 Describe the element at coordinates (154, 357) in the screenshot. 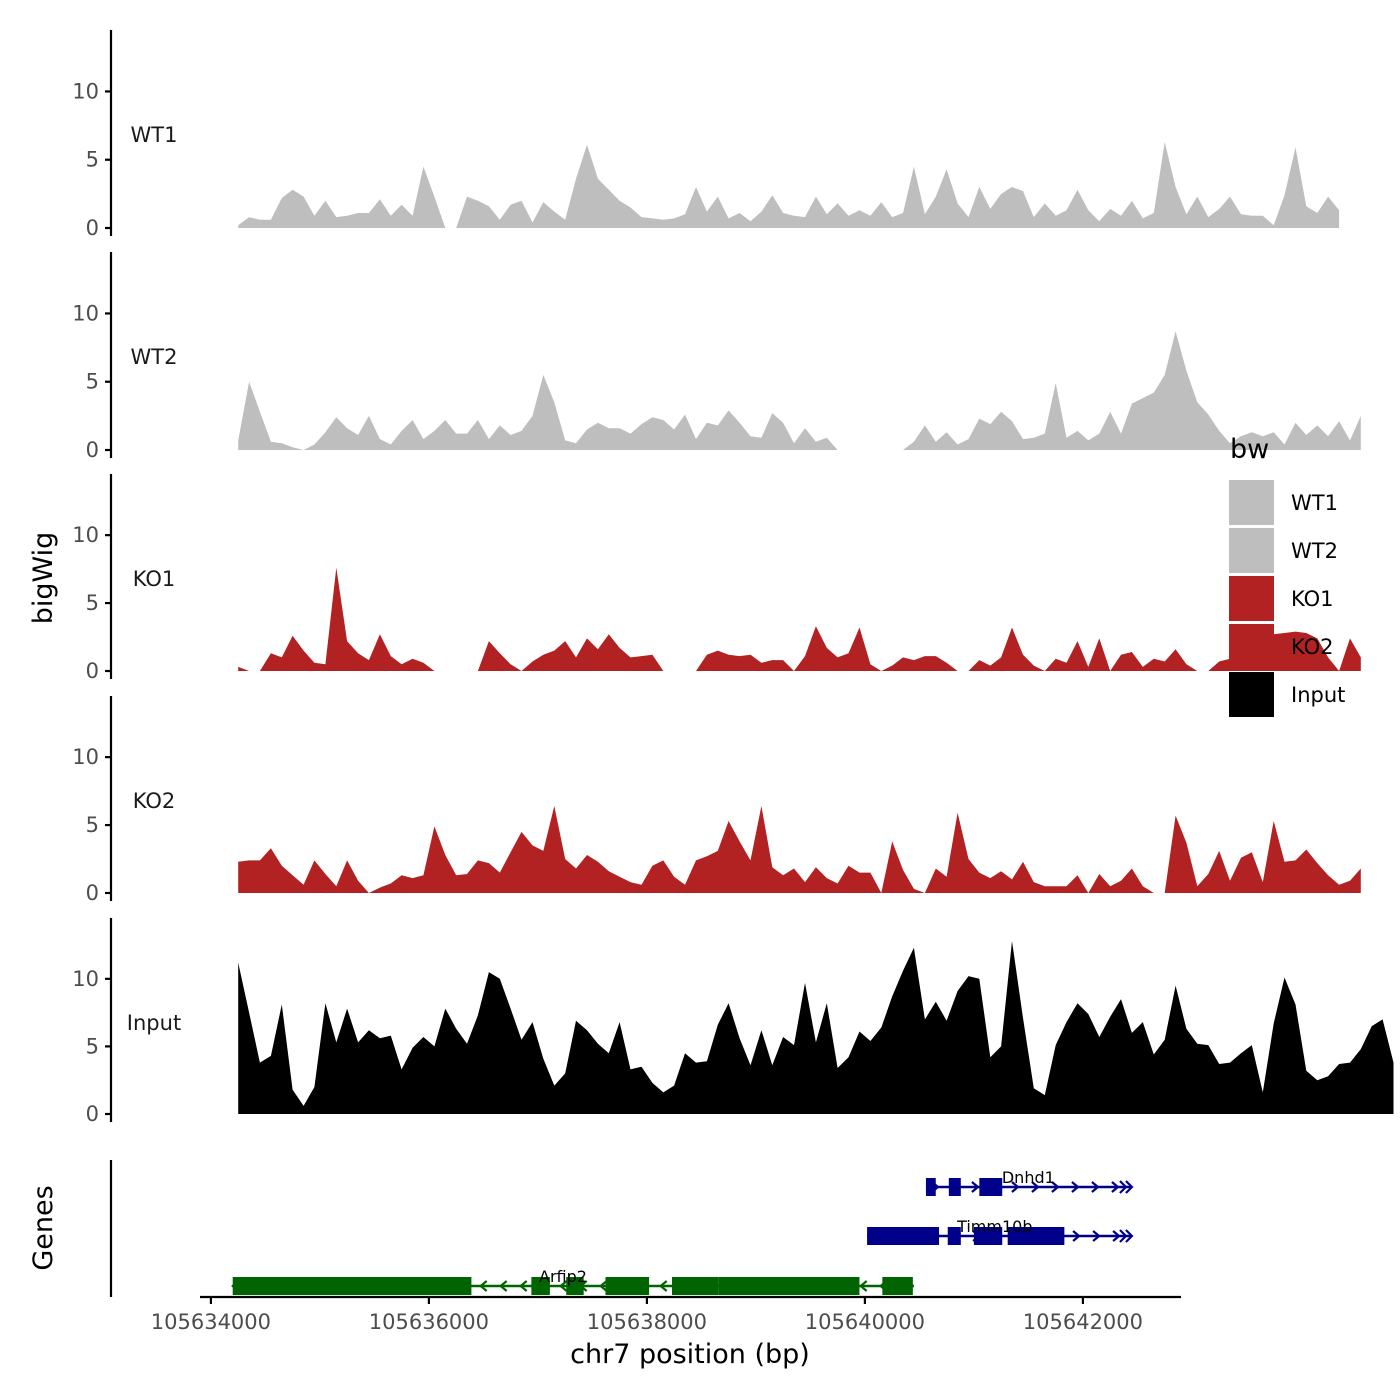

I see `track-label: WT2` at that location.